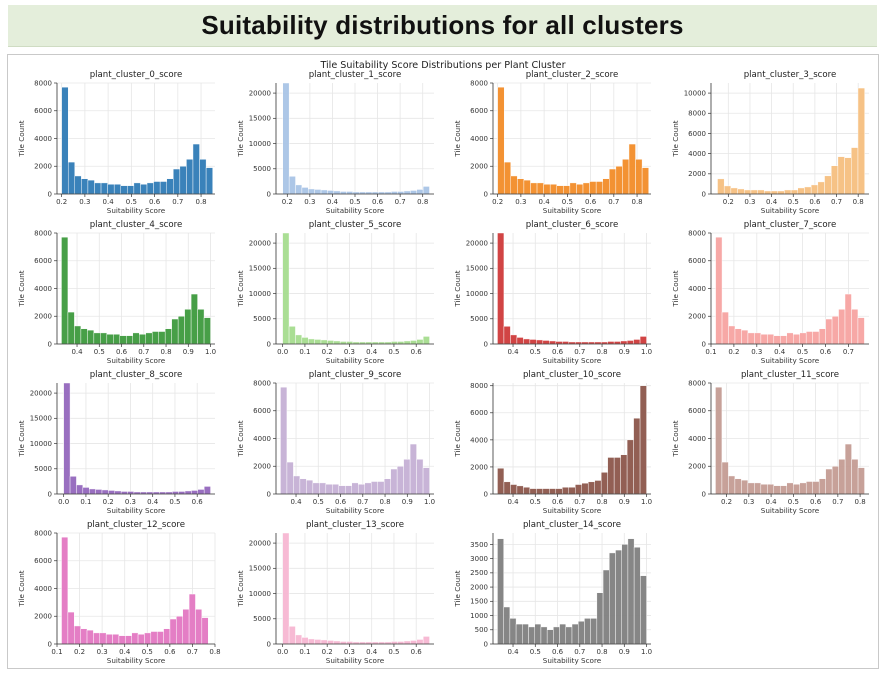 The width and height of the screenshot is (885, 673). I want to click on x-tick-label: 0.0, so click(282, 352).